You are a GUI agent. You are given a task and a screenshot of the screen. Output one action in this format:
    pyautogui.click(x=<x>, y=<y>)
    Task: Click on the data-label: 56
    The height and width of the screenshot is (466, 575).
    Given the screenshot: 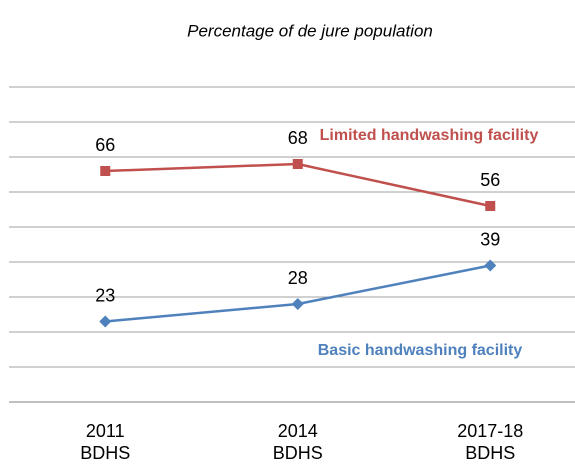 What is the action you would take?
    pyautogui.click(x=490, y=180)
    